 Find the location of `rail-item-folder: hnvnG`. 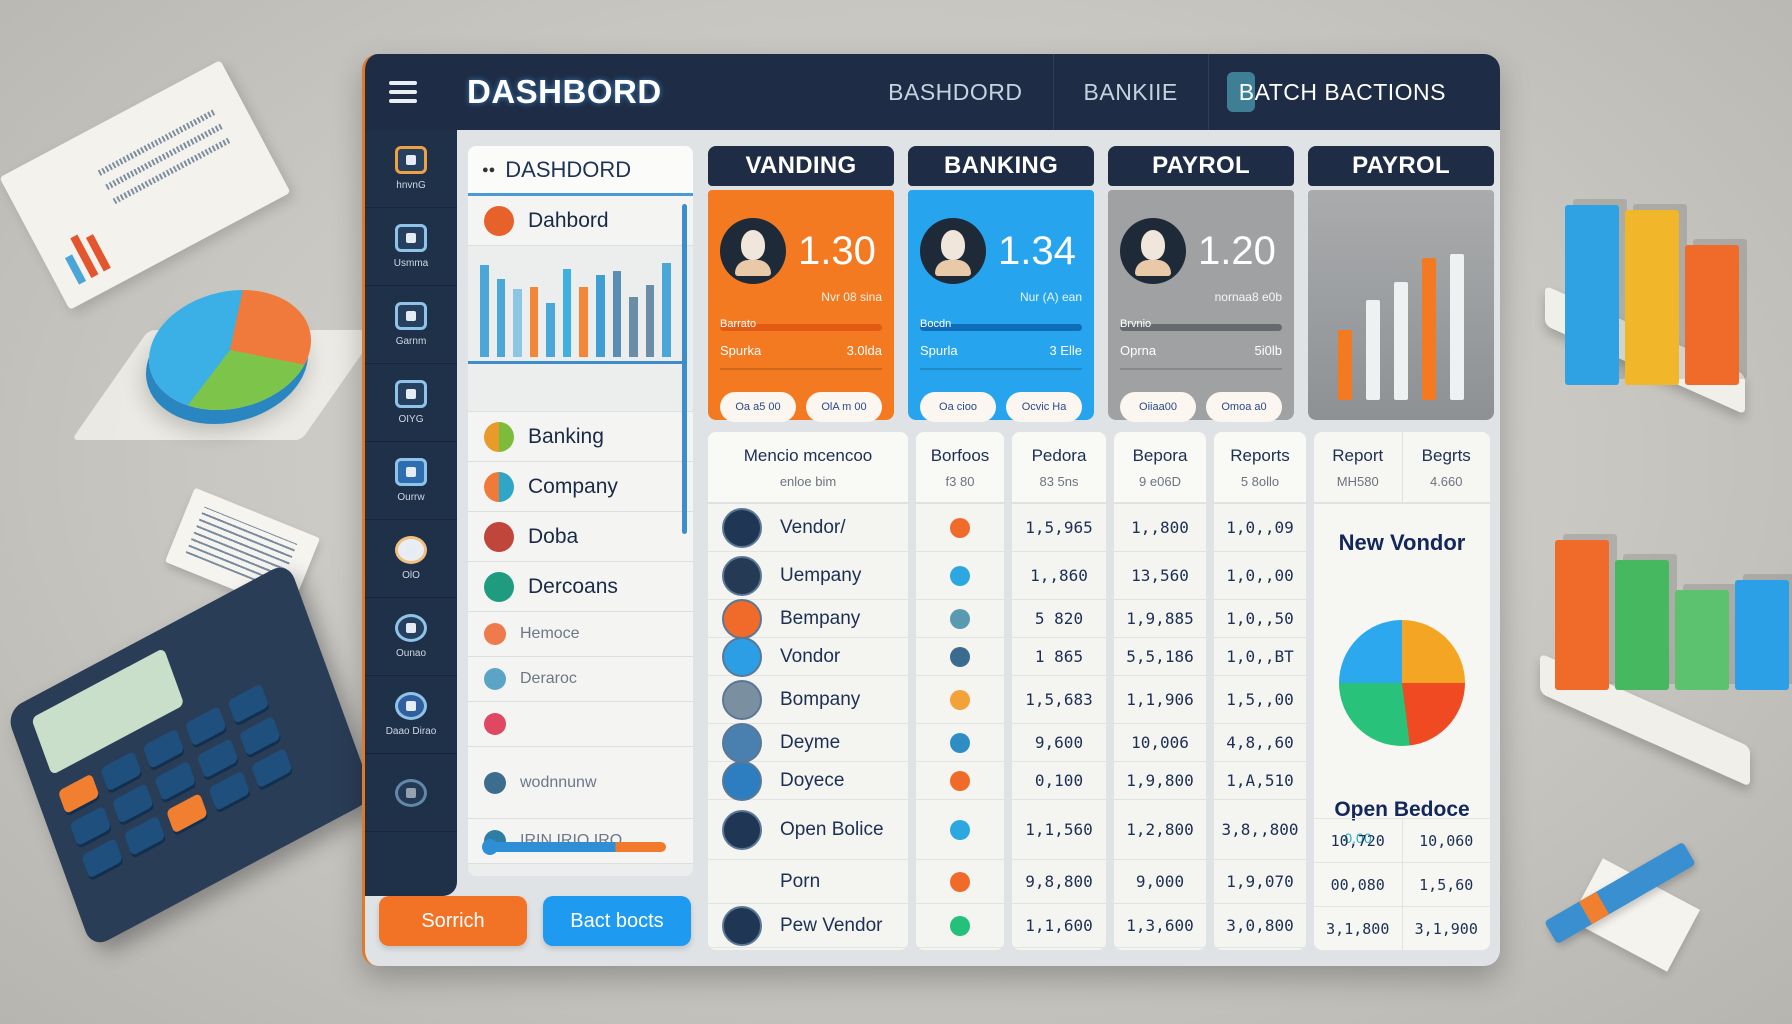

rail-item-folder: hnvnG is located at coordinates (411, 169).